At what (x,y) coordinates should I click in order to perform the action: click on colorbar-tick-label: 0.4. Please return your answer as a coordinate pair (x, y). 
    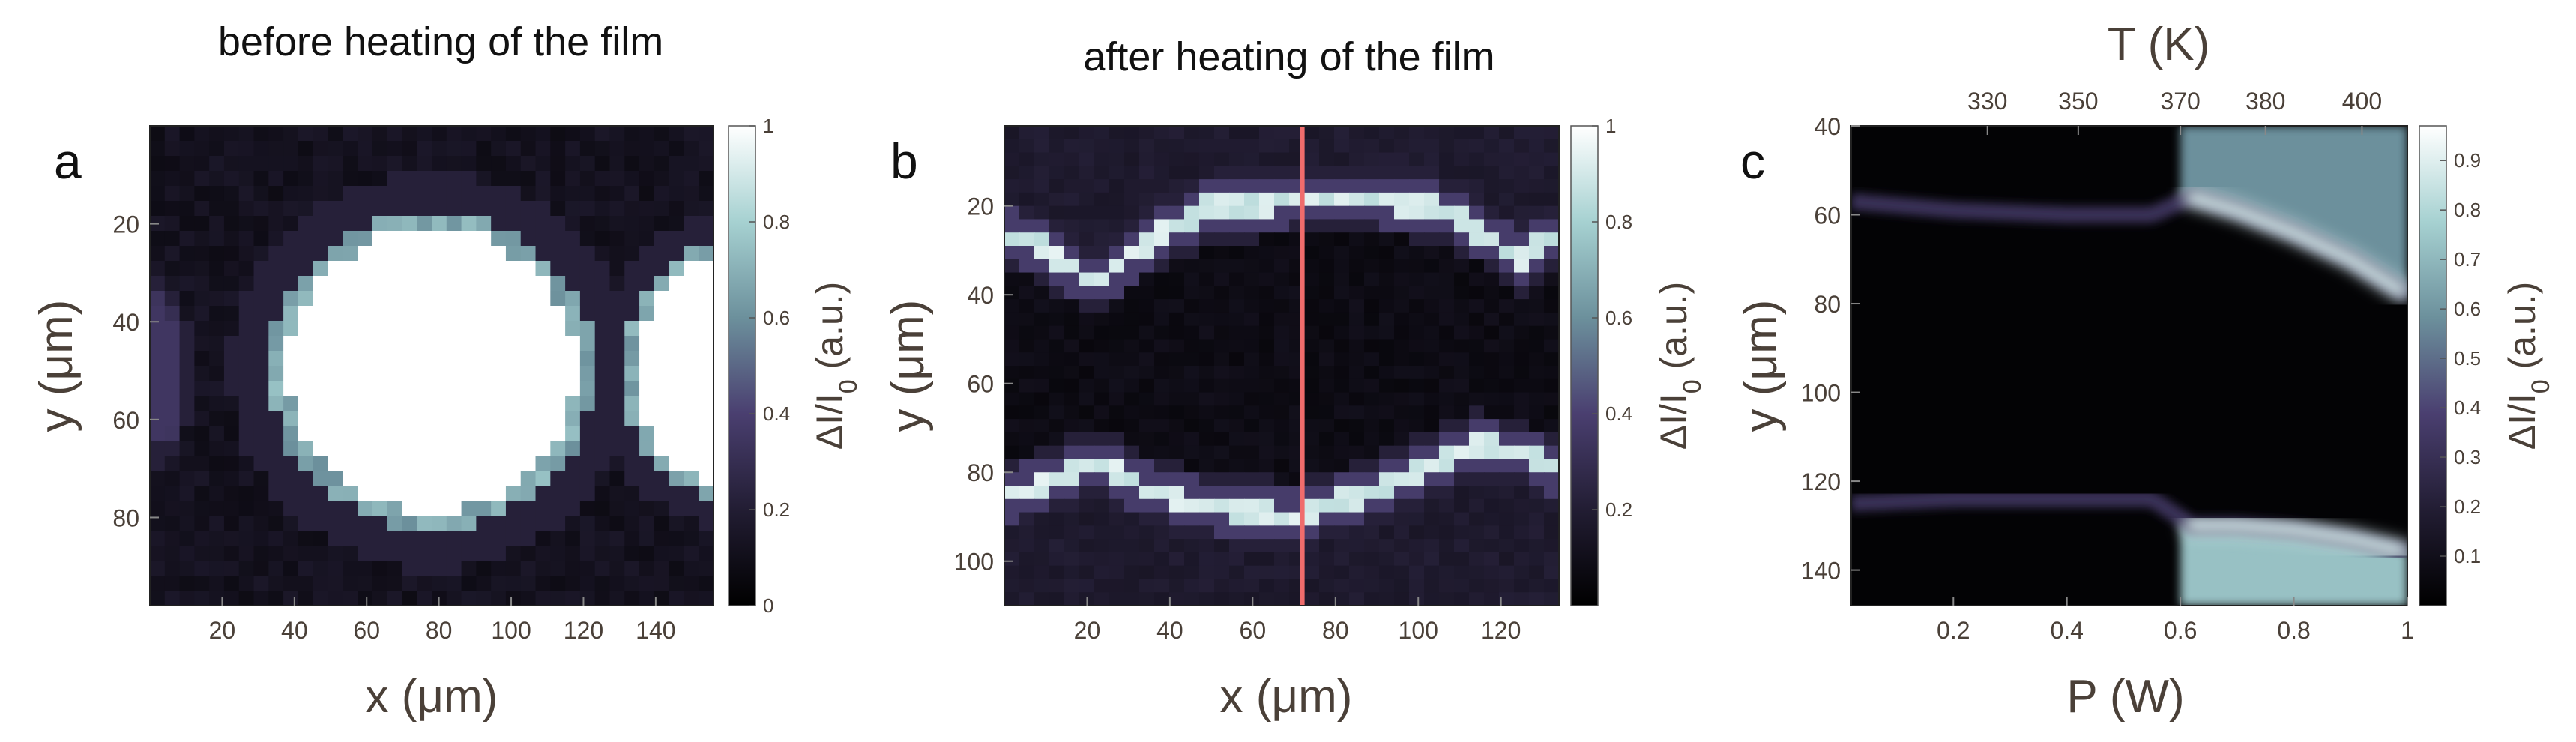
    Looking at the image, I should click on (777, 414).